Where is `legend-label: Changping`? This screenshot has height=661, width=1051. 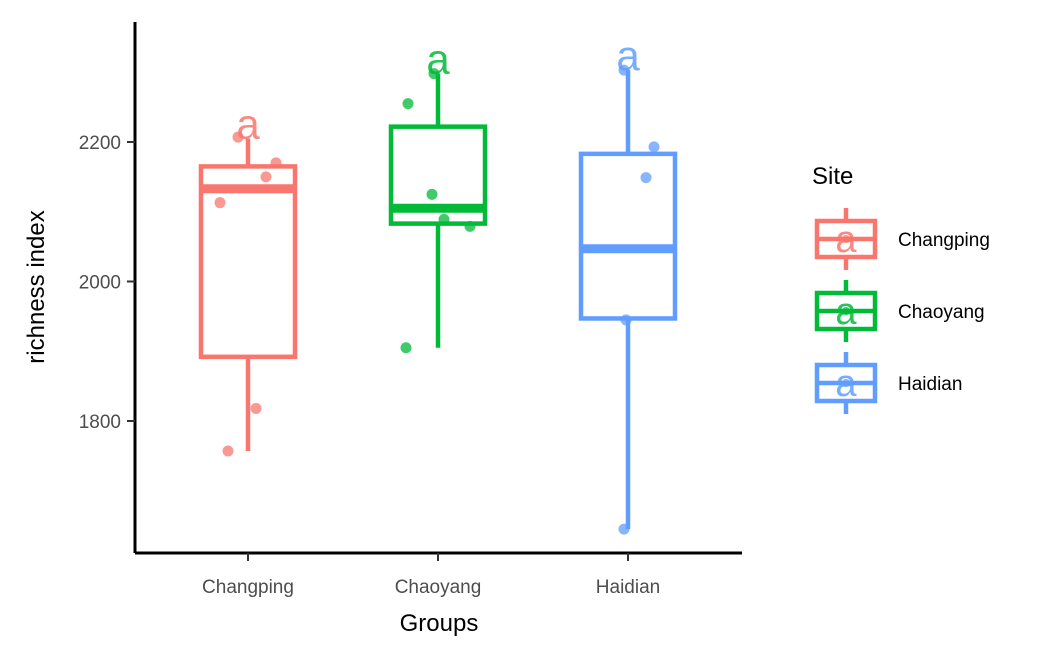 legend-label: Changping is located at coordinates (944, 240).